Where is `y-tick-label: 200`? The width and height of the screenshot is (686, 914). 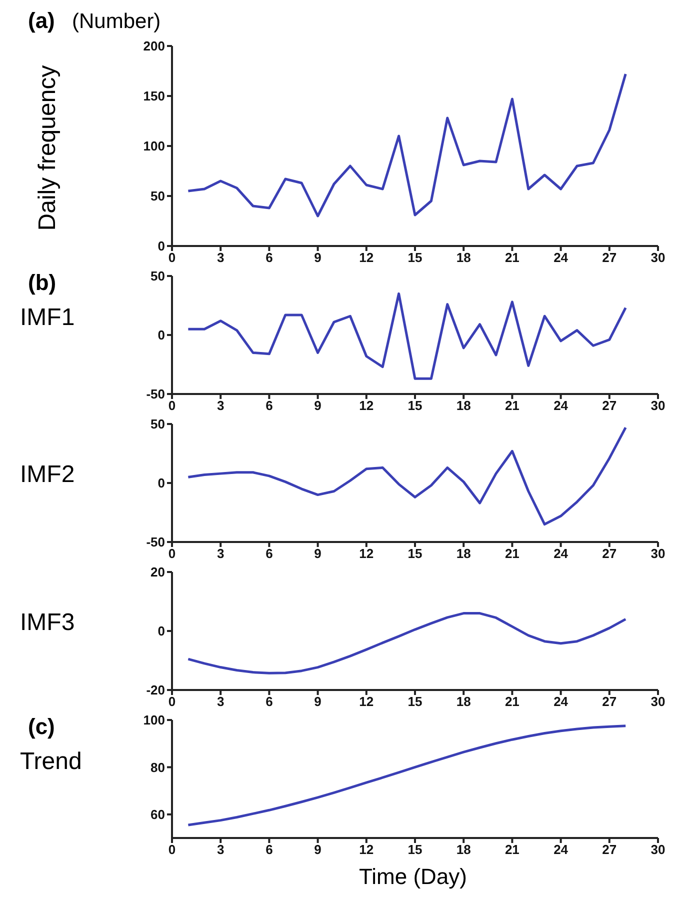 y-tick-label: 200 is located at coordinates (154, 46).